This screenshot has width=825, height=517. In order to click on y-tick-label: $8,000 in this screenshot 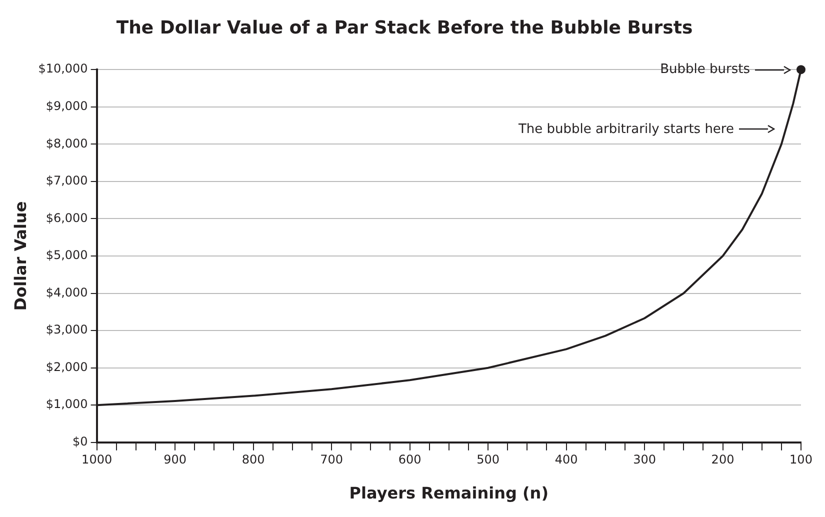, I will do `click(67, 143)`.